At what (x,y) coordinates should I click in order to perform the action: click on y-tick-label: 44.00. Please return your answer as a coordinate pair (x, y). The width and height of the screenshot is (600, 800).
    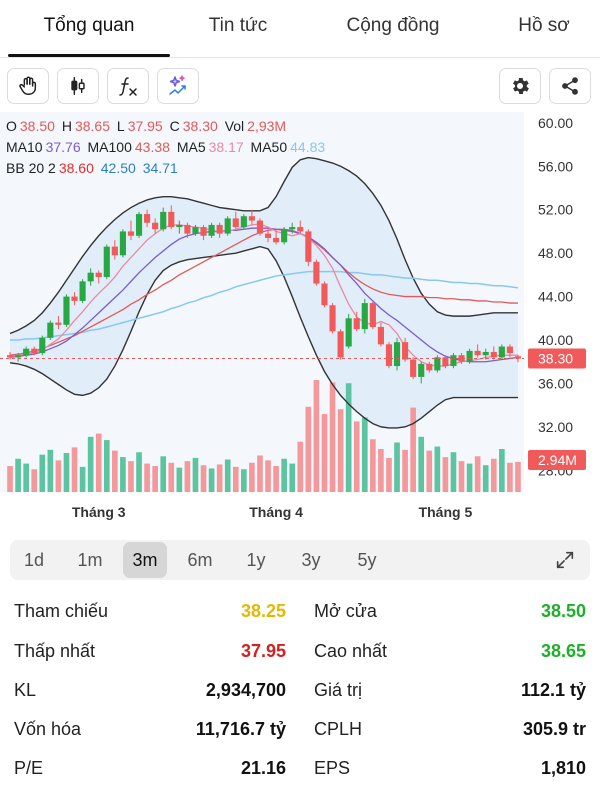
    Looking at the image, I should click on (555, 297).